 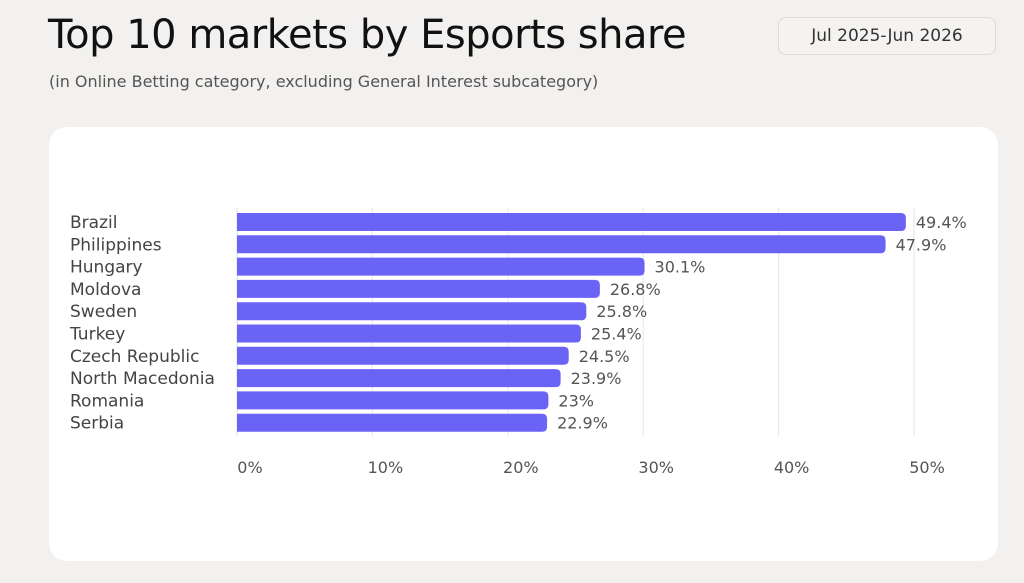 What do you see at coordinates (134, 357) in the screenshot?
I see `category-label: Czech Republic` at bounding box center [134, 357].